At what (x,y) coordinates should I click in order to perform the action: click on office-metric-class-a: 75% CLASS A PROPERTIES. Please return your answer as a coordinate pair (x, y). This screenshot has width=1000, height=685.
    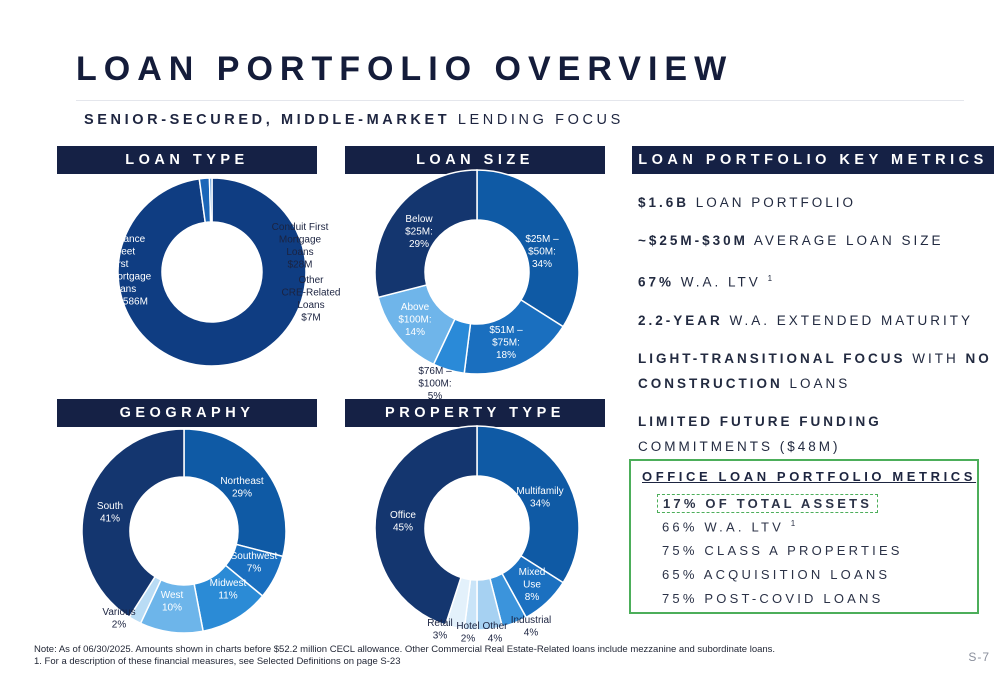
    Looking at the image, I should click on (782, 550).